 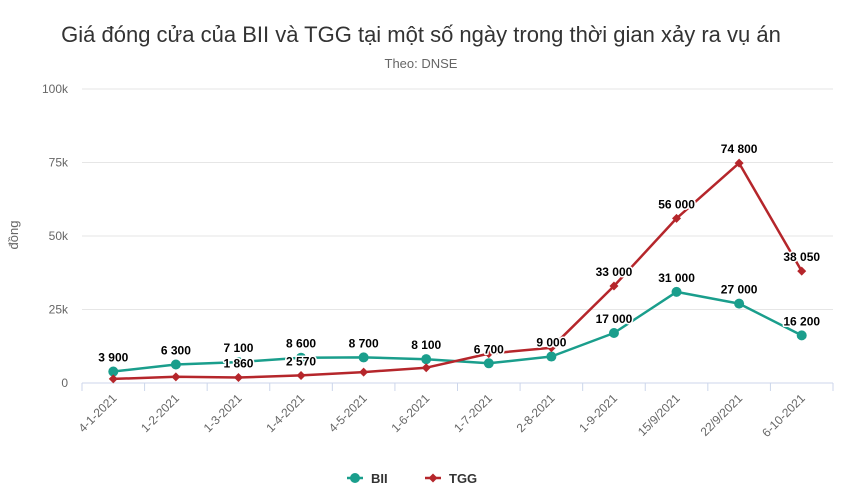 I want to click on data-label-tgg: 2 570, so click(x=301, y=361).